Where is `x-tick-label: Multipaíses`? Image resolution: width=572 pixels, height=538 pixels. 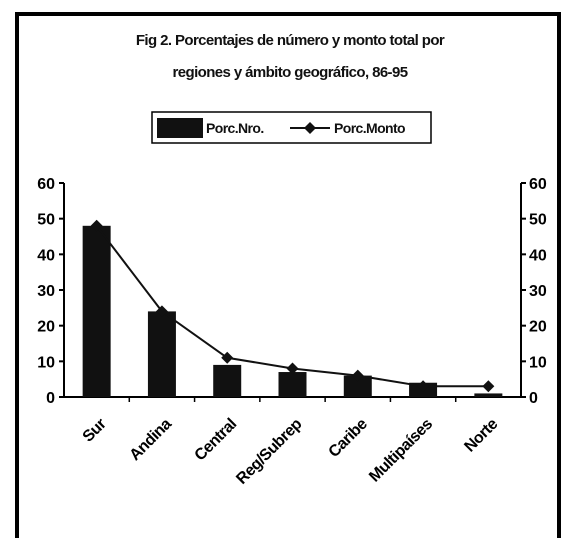 x-tick-label: Multipaíses is located at coordinates (401, 450).